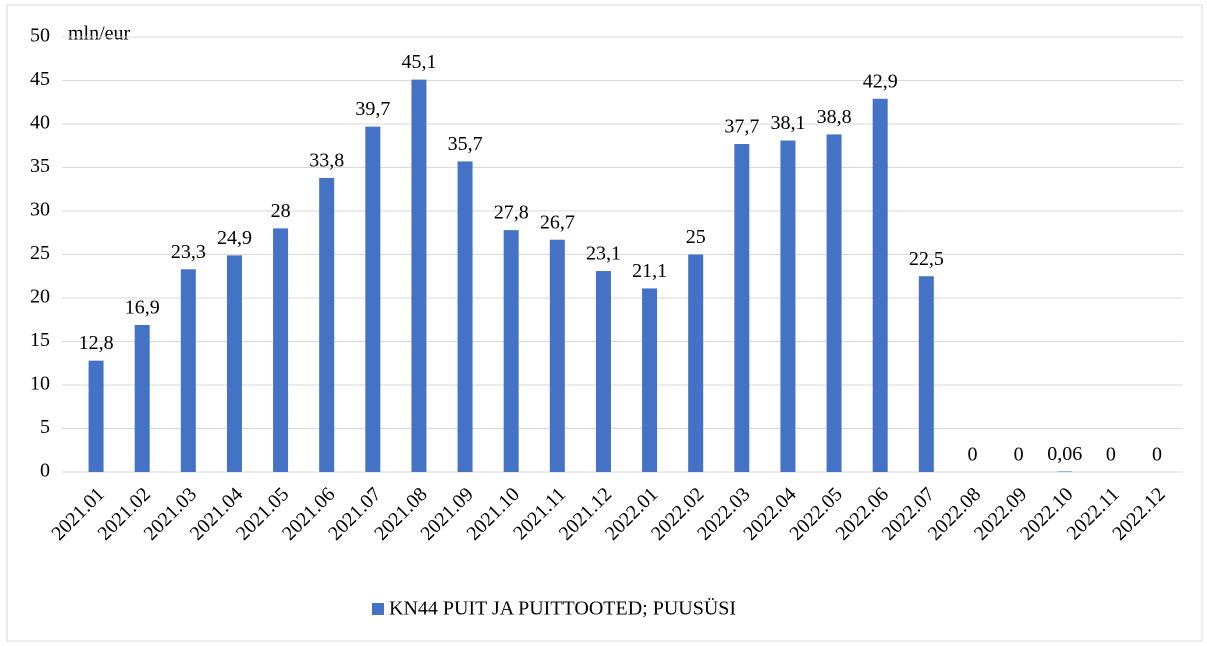 Image resolution: width=1207 pixels, height=646 pixels. What do you see at coordinates (880, 81) in the screenshot?
I see `data-label: 42,9` at bounding box center [880, 81].